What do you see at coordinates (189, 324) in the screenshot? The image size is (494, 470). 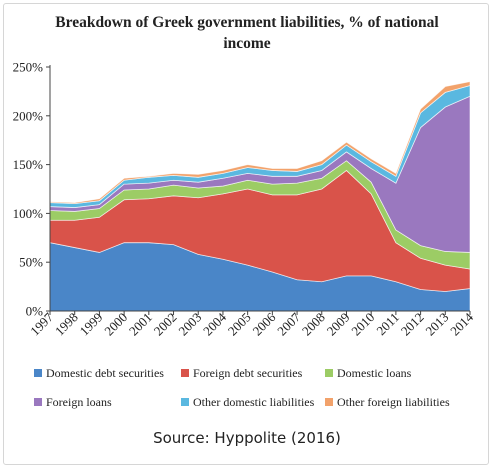 I see `x-tick-label: 2003` at bounding box center [189, 324].